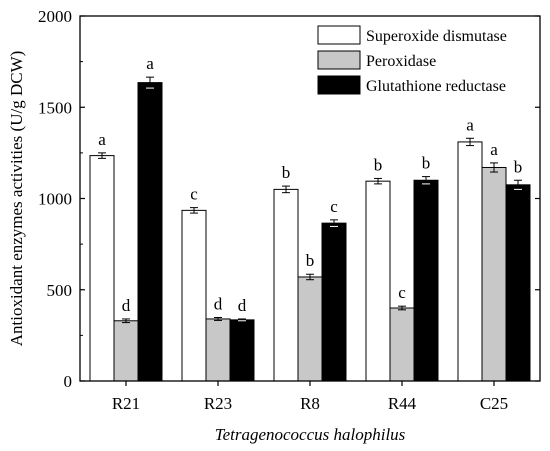 Image resolution: width=550 pixels, height=451 pixels. Describe the element at coordinates (436, 86) in the screenshot. I see `legend-label: Glutathione reductase` at that location.